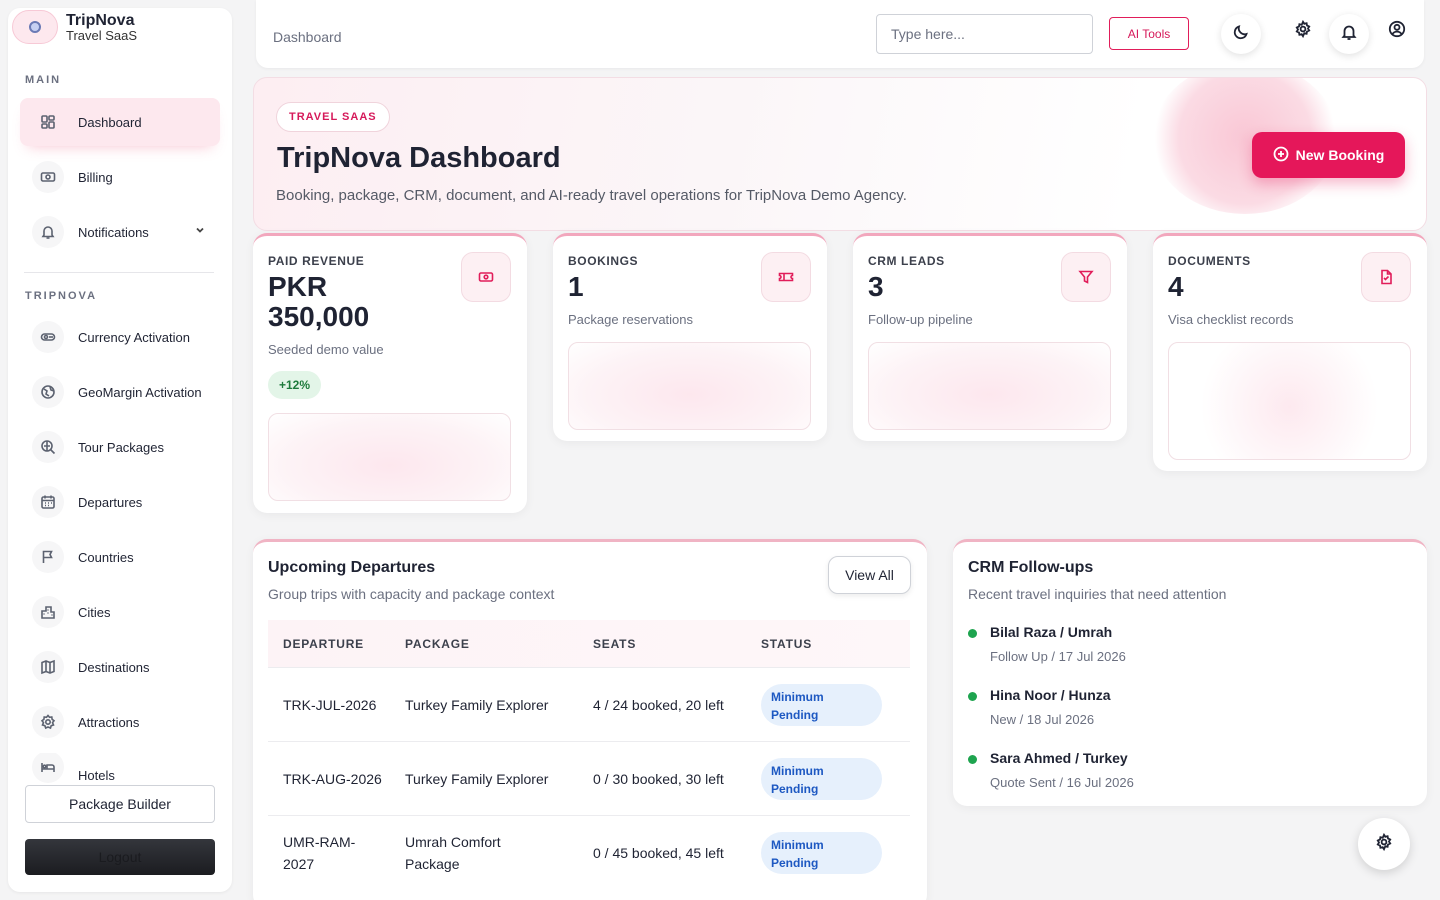  I want to click on stat-value-amount: 350,000, so click(319, 316).